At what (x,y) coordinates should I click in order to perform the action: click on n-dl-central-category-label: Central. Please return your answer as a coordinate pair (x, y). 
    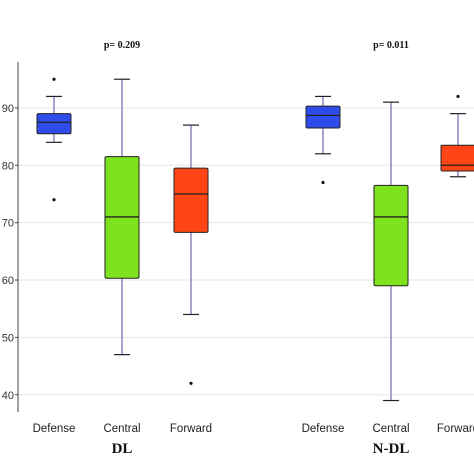
    Looking at the image, I should click on (390, 429).